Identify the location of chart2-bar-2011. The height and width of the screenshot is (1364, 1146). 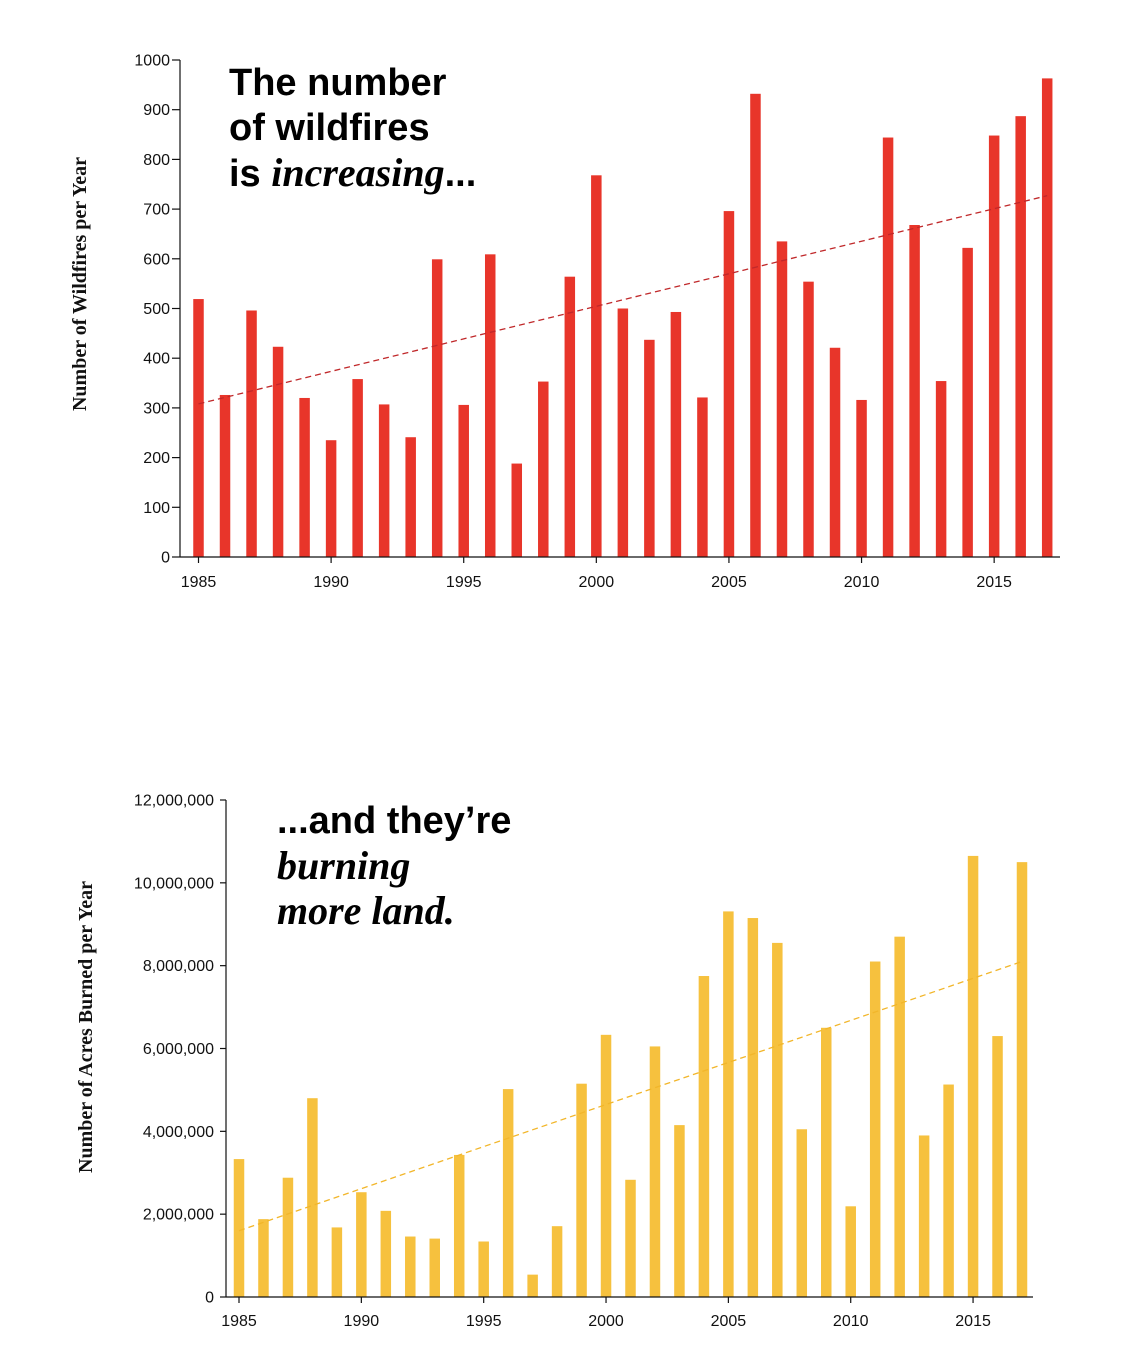
(875, 1129).